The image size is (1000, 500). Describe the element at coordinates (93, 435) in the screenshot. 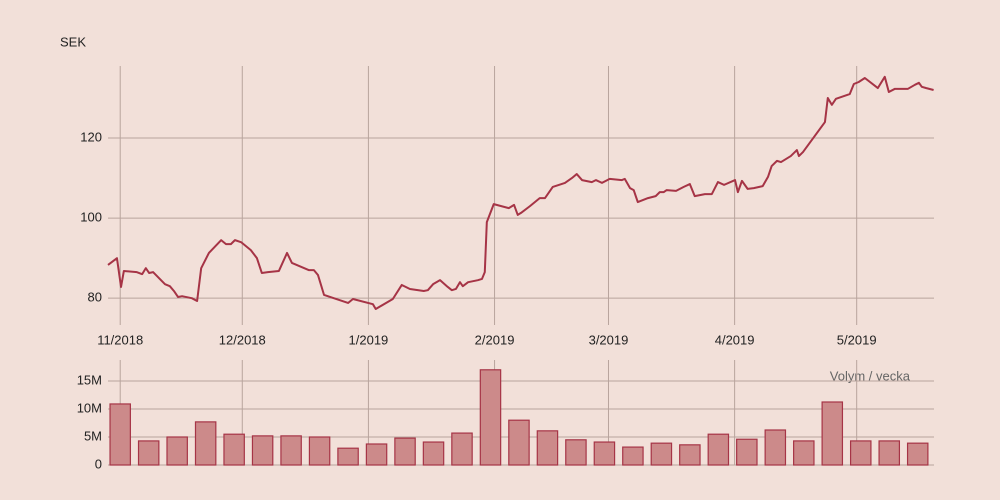

I see `y-tick-label: 5M` at that location.